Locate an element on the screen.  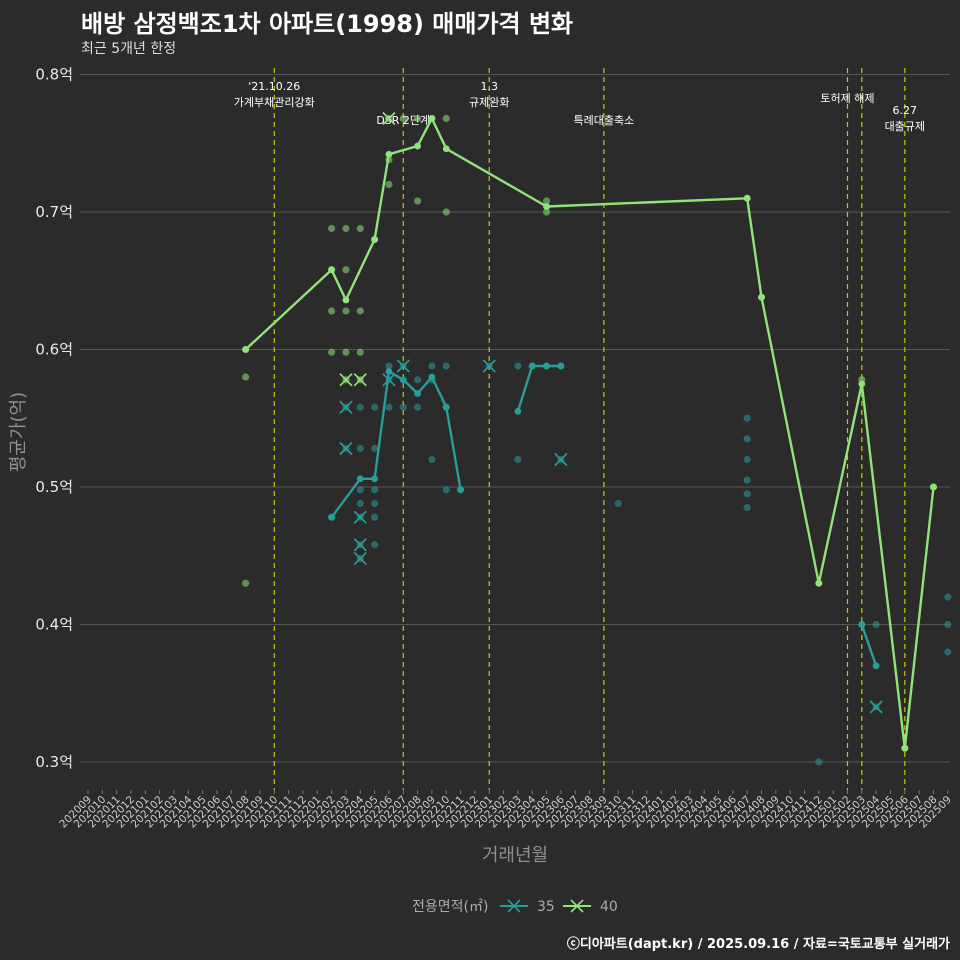
policy-annotation-line: 토허제 해제 is located at coordinates (847, 98).